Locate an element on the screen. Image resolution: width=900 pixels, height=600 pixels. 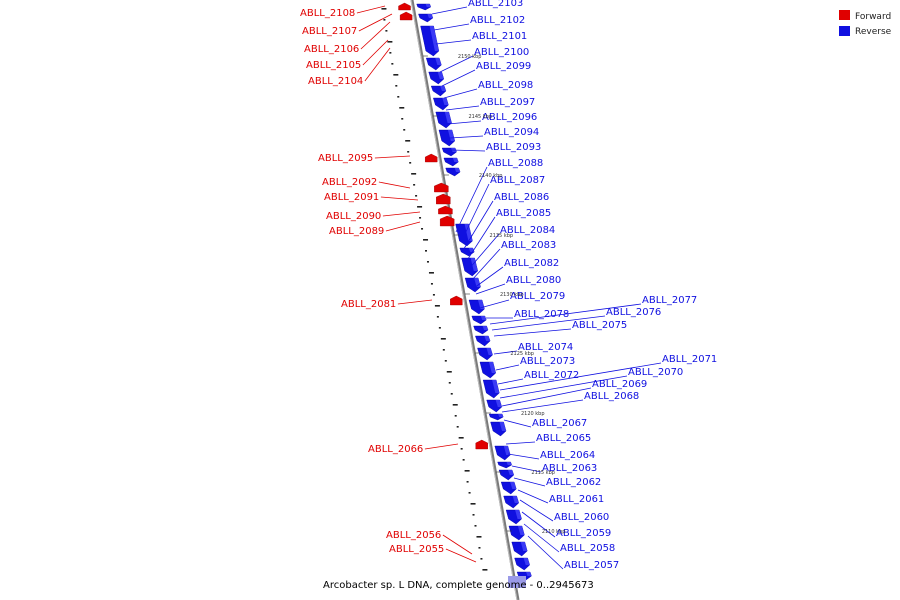
reverse-gene-label: ABLL_2071 is located at coordinates (689, 359).